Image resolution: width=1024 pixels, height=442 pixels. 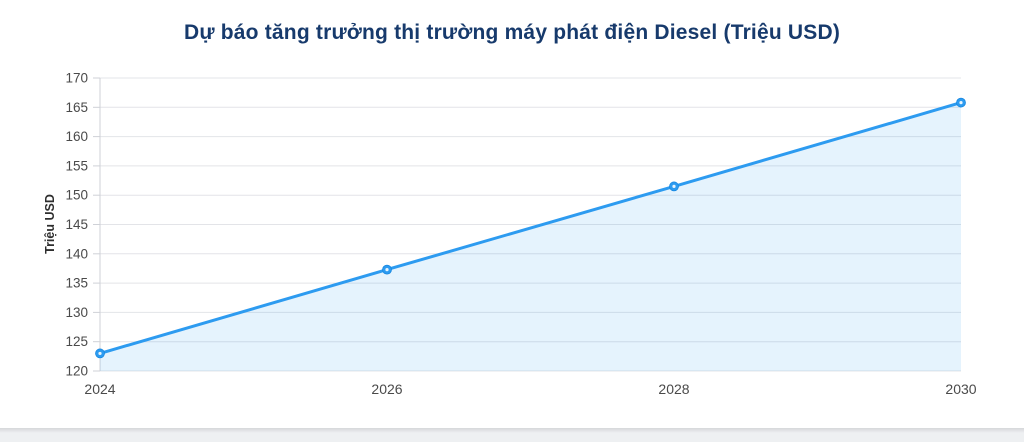 I want to click on y-tick-label: 120, so click(x=76, y=371).